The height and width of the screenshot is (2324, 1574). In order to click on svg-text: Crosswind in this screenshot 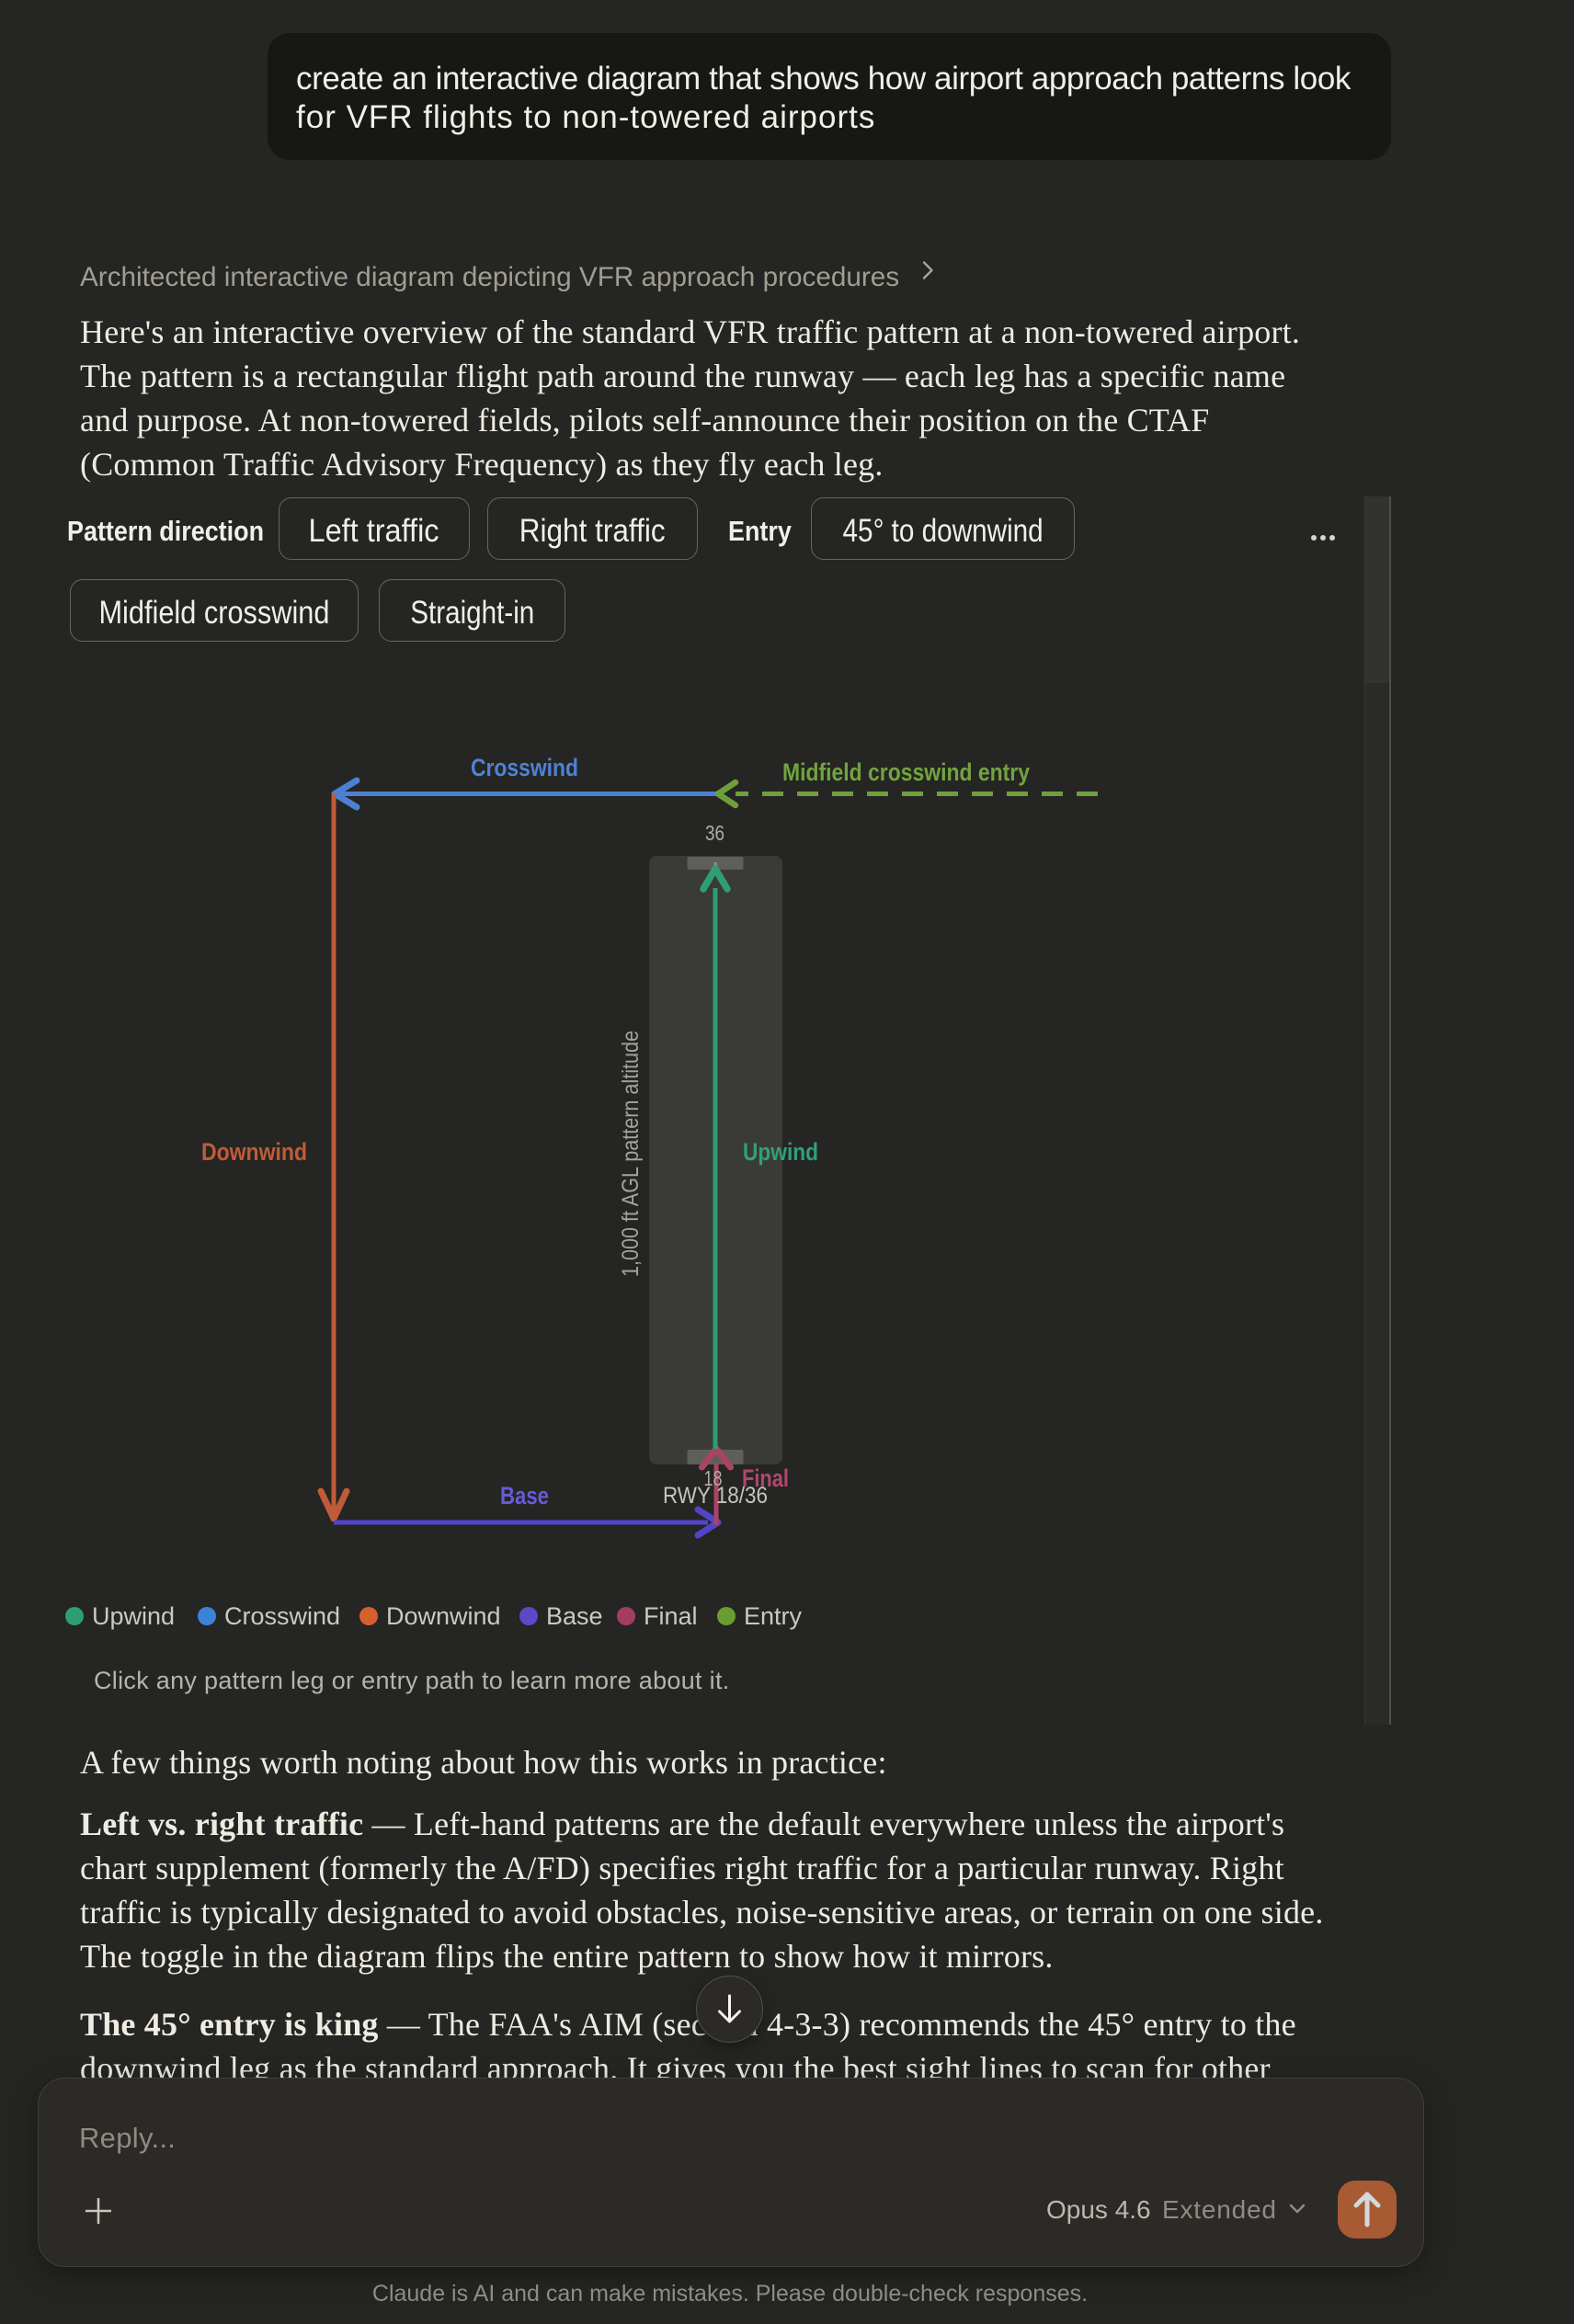, I will do `click(524, 768)`.